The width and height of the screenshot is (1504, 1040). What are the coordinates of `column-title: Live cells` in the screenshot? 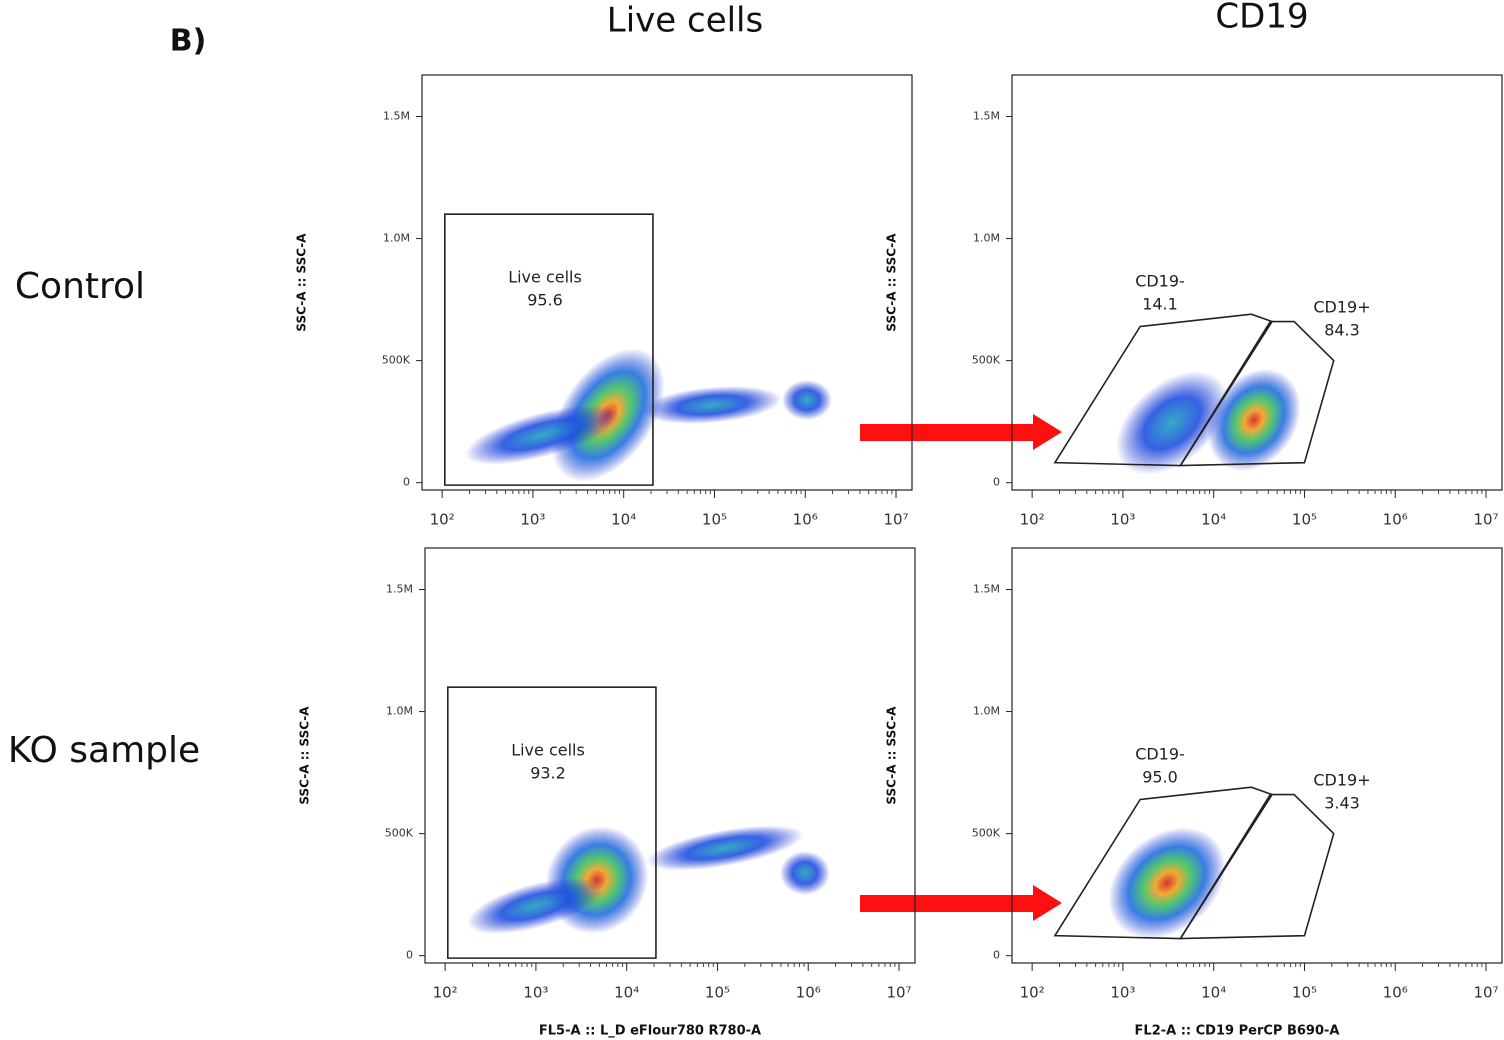 It's located at (685, 21).